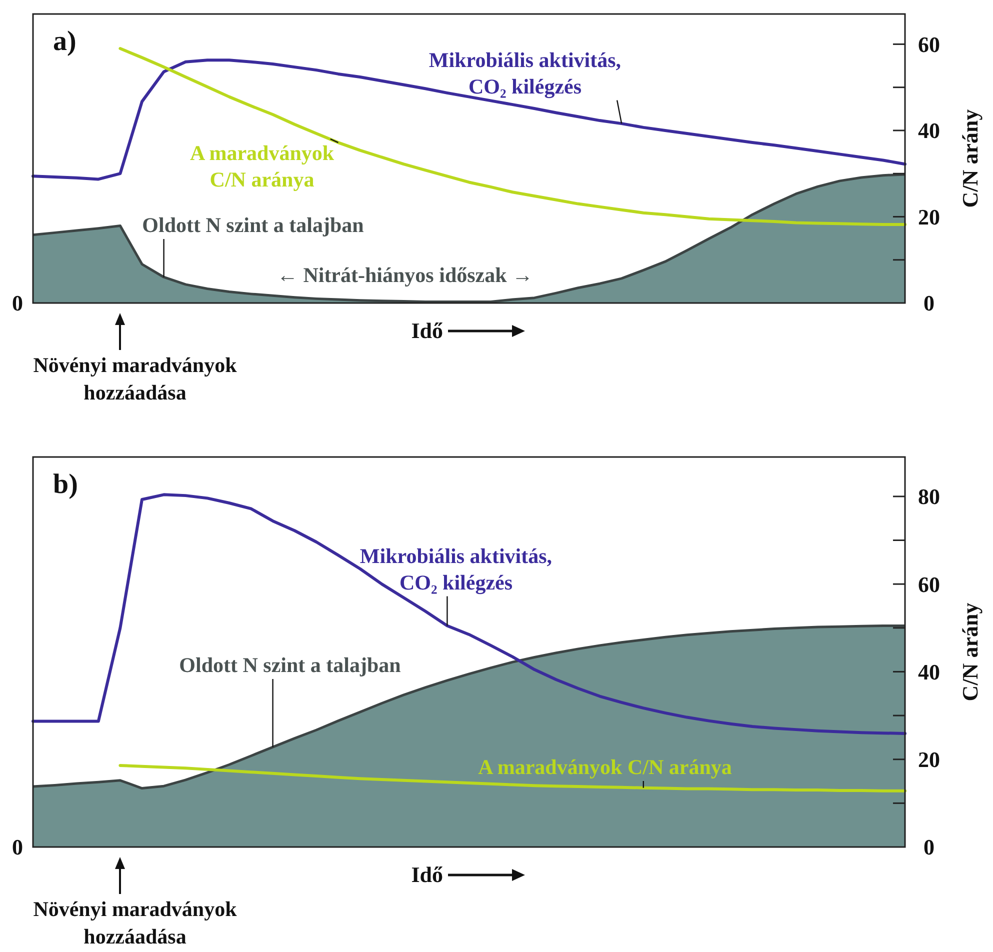 The height and width of the screenshot is (952, 993). I want to click on chart-title: a), so click(64, 41).